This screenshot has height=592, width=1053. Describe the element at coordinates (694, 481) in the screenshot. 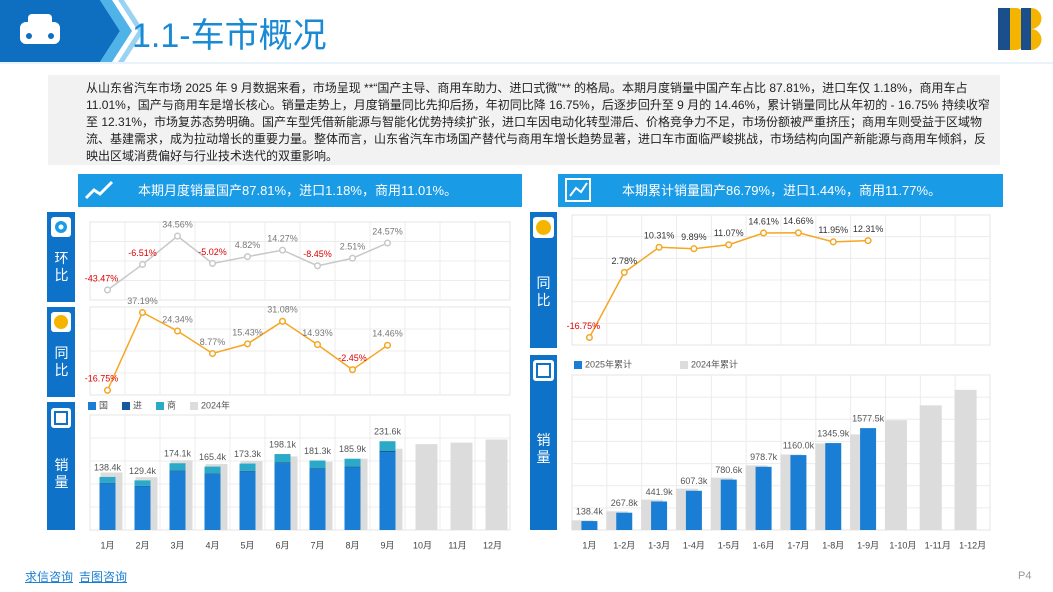

I see `total-label: 607.3k` at that location.